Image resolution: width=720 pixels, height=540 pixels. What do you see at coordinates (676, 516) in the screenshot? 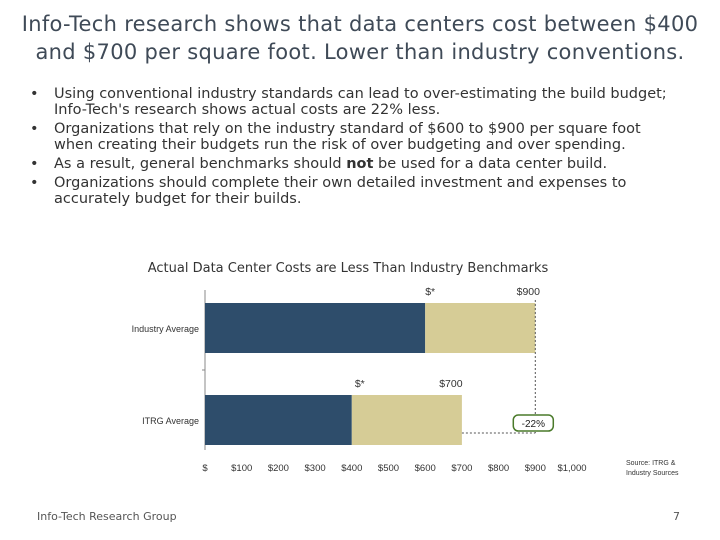
I see `page-number: 7` at bounding box center [676, 516].